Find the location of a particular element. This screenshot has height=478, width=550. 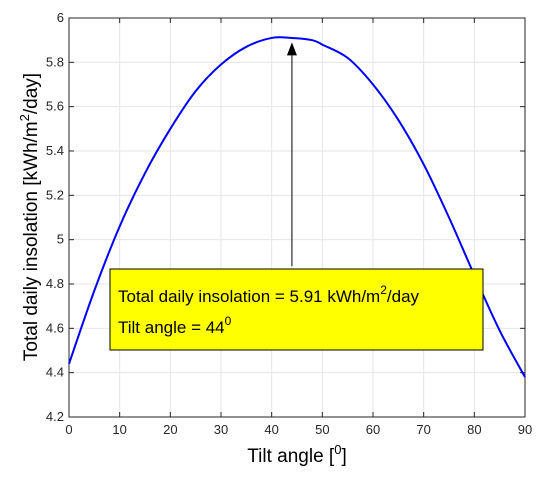

x-tick-label: 20 is located at coordinates (170, 429).